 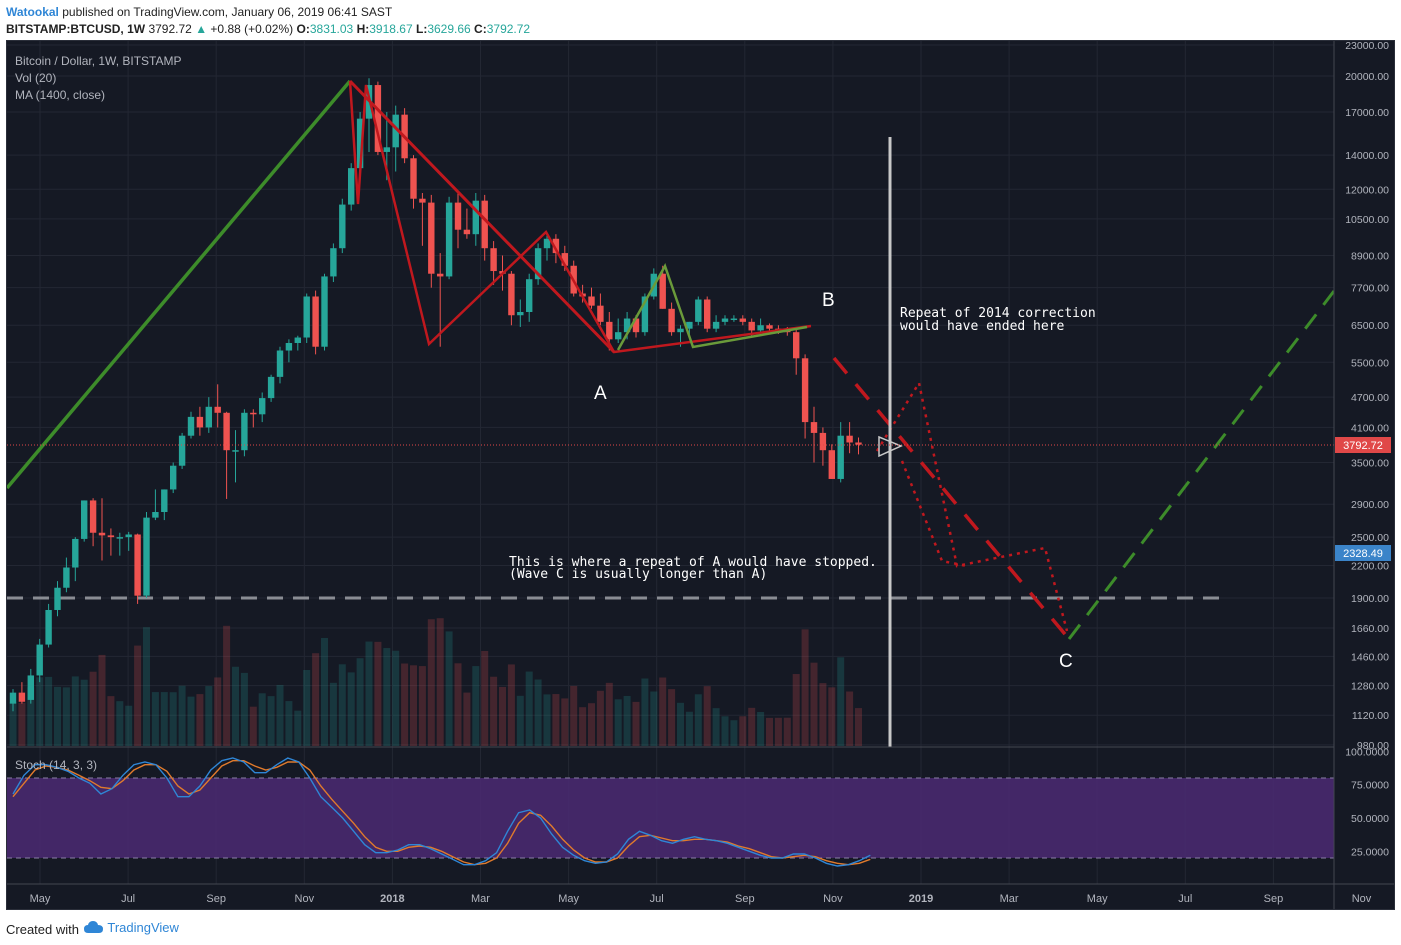 I want to click on created-with-text: Created with, so click(x=42, y=929).